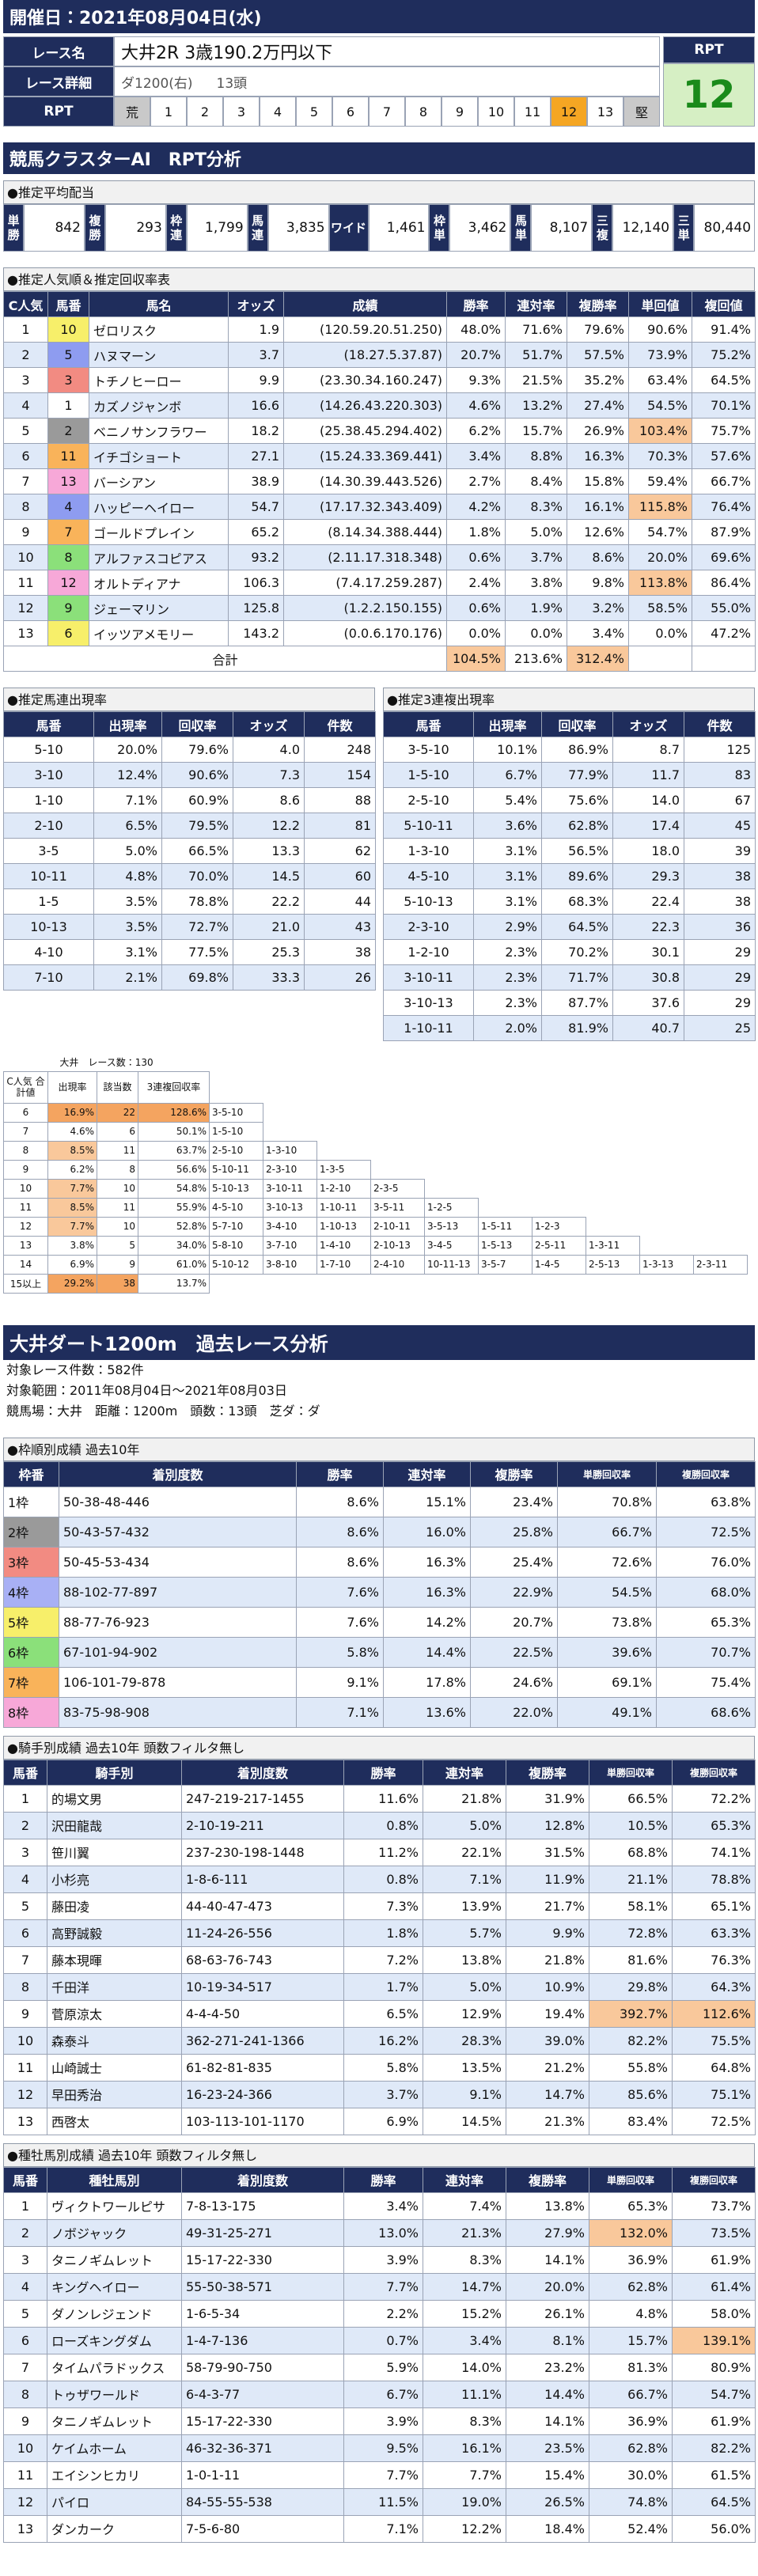 The width and height of the screenshot is (758, 2576). What do you see at coordinates (427, 1652) in the screenshot?
I see `table-cell: 14.4%` at bounding box center [427, 1652].